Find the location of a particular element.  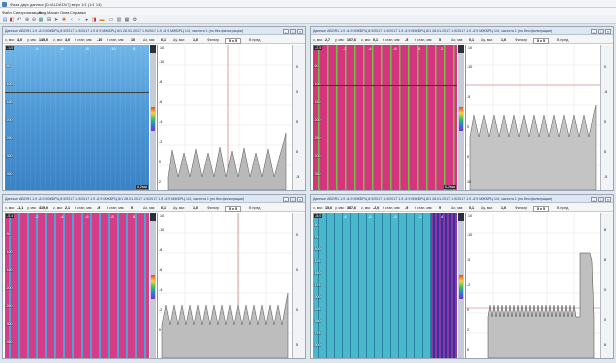

z-value: 4,0 is located at coordinates (67, 39).